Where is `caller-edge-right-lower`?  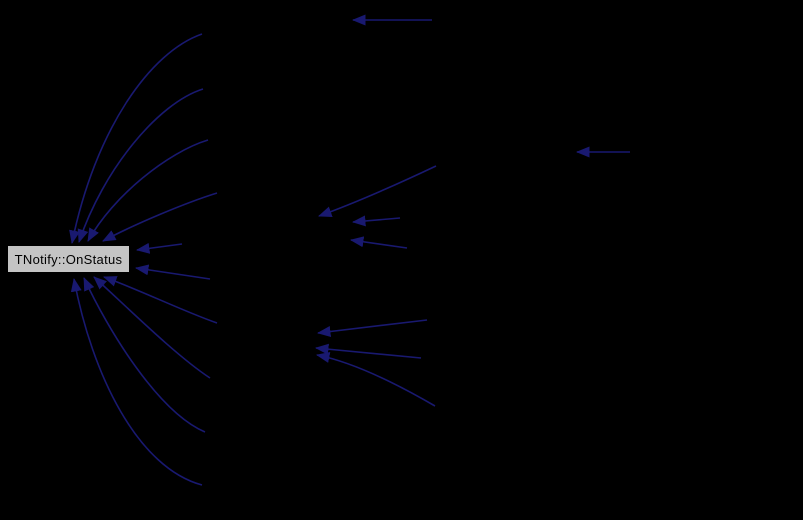
caller-edge-right-lower is located at coordinates (173, 272).